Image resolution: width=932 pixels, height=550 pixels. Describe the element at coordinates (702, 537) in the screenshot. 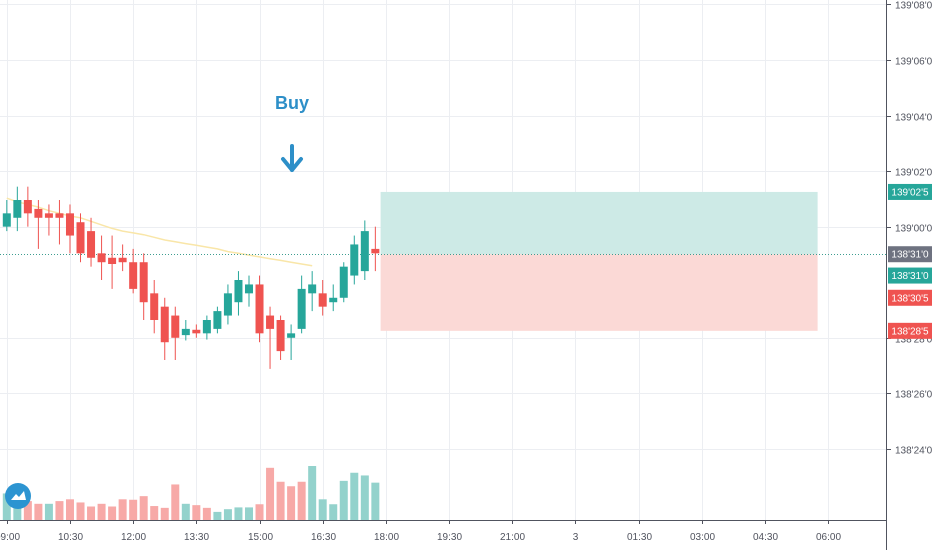

I see `x-axis-tick-label: 03:00` at that location.